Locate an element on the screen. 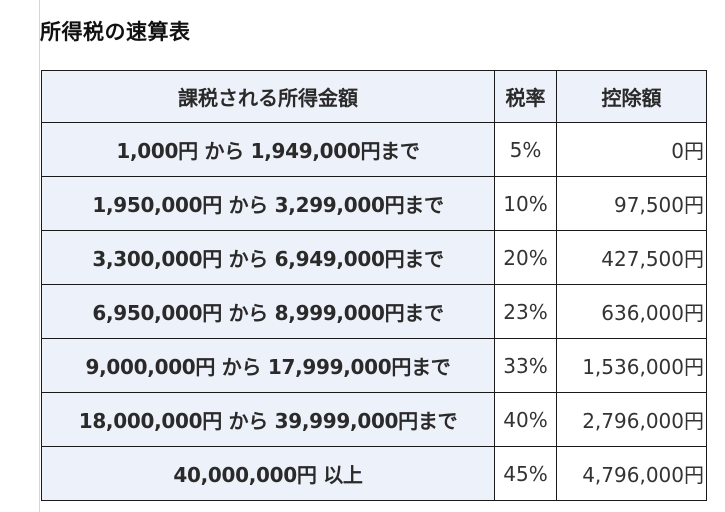 Image resolution: width=725 pixels, height=512 pixels. table-header-row: 課税される所得金額 税率 控除額 is located at coordinates (374, 96).